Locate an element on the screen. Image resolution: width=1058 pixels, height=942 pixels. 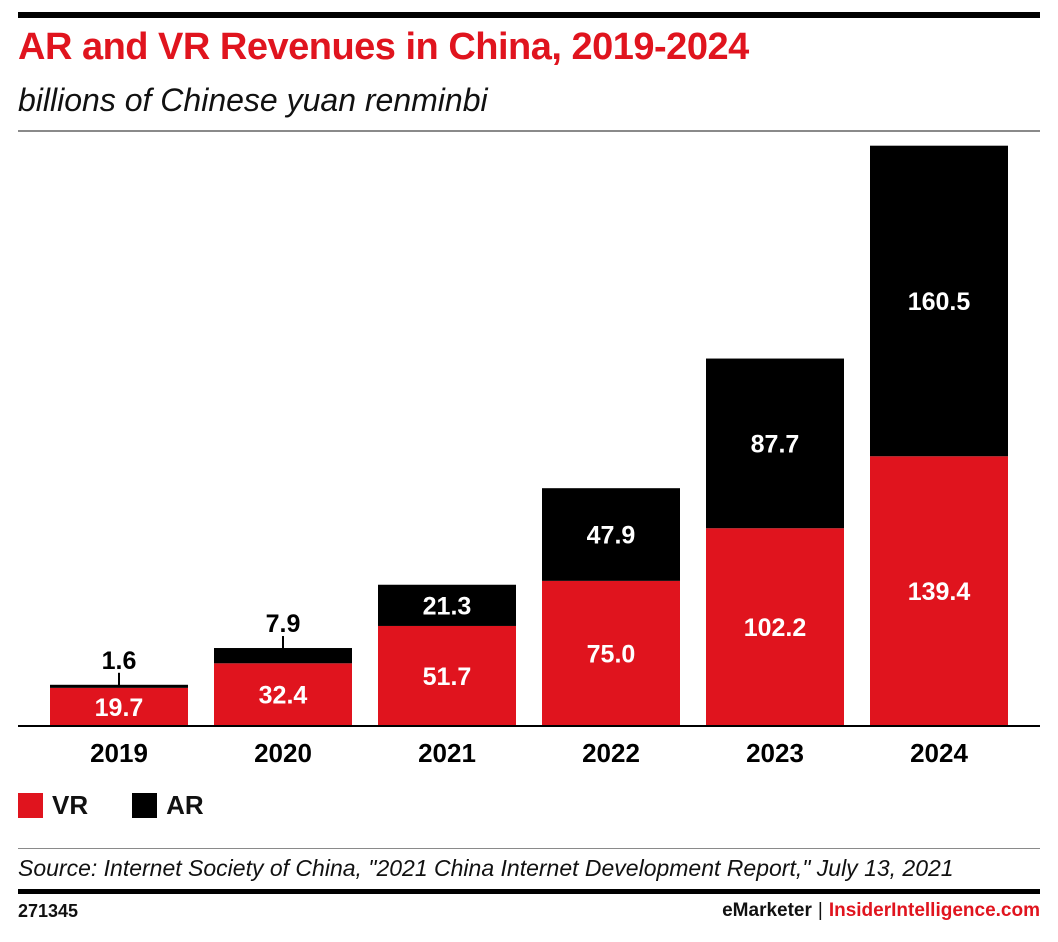
bar-vr-2024 is located at coordinates (939, 591).